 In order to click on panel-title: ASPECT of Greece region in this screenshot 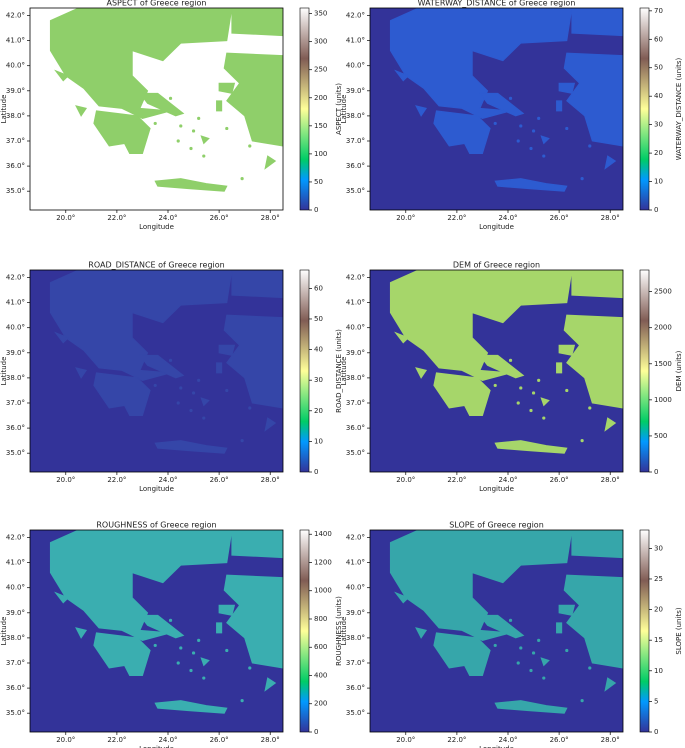, I will do `click(156, 4)`.